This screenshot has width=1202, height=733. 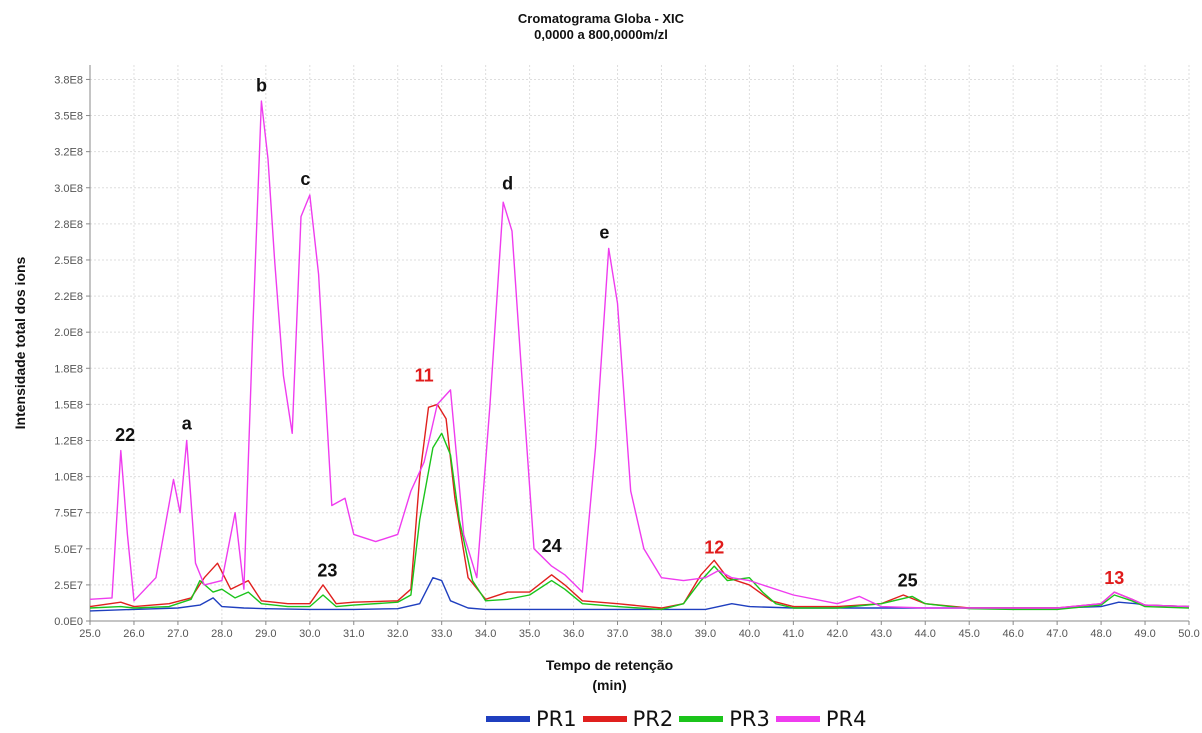 I want to click on y-tick-label: 3.5E8, so click(x=68, y=117).